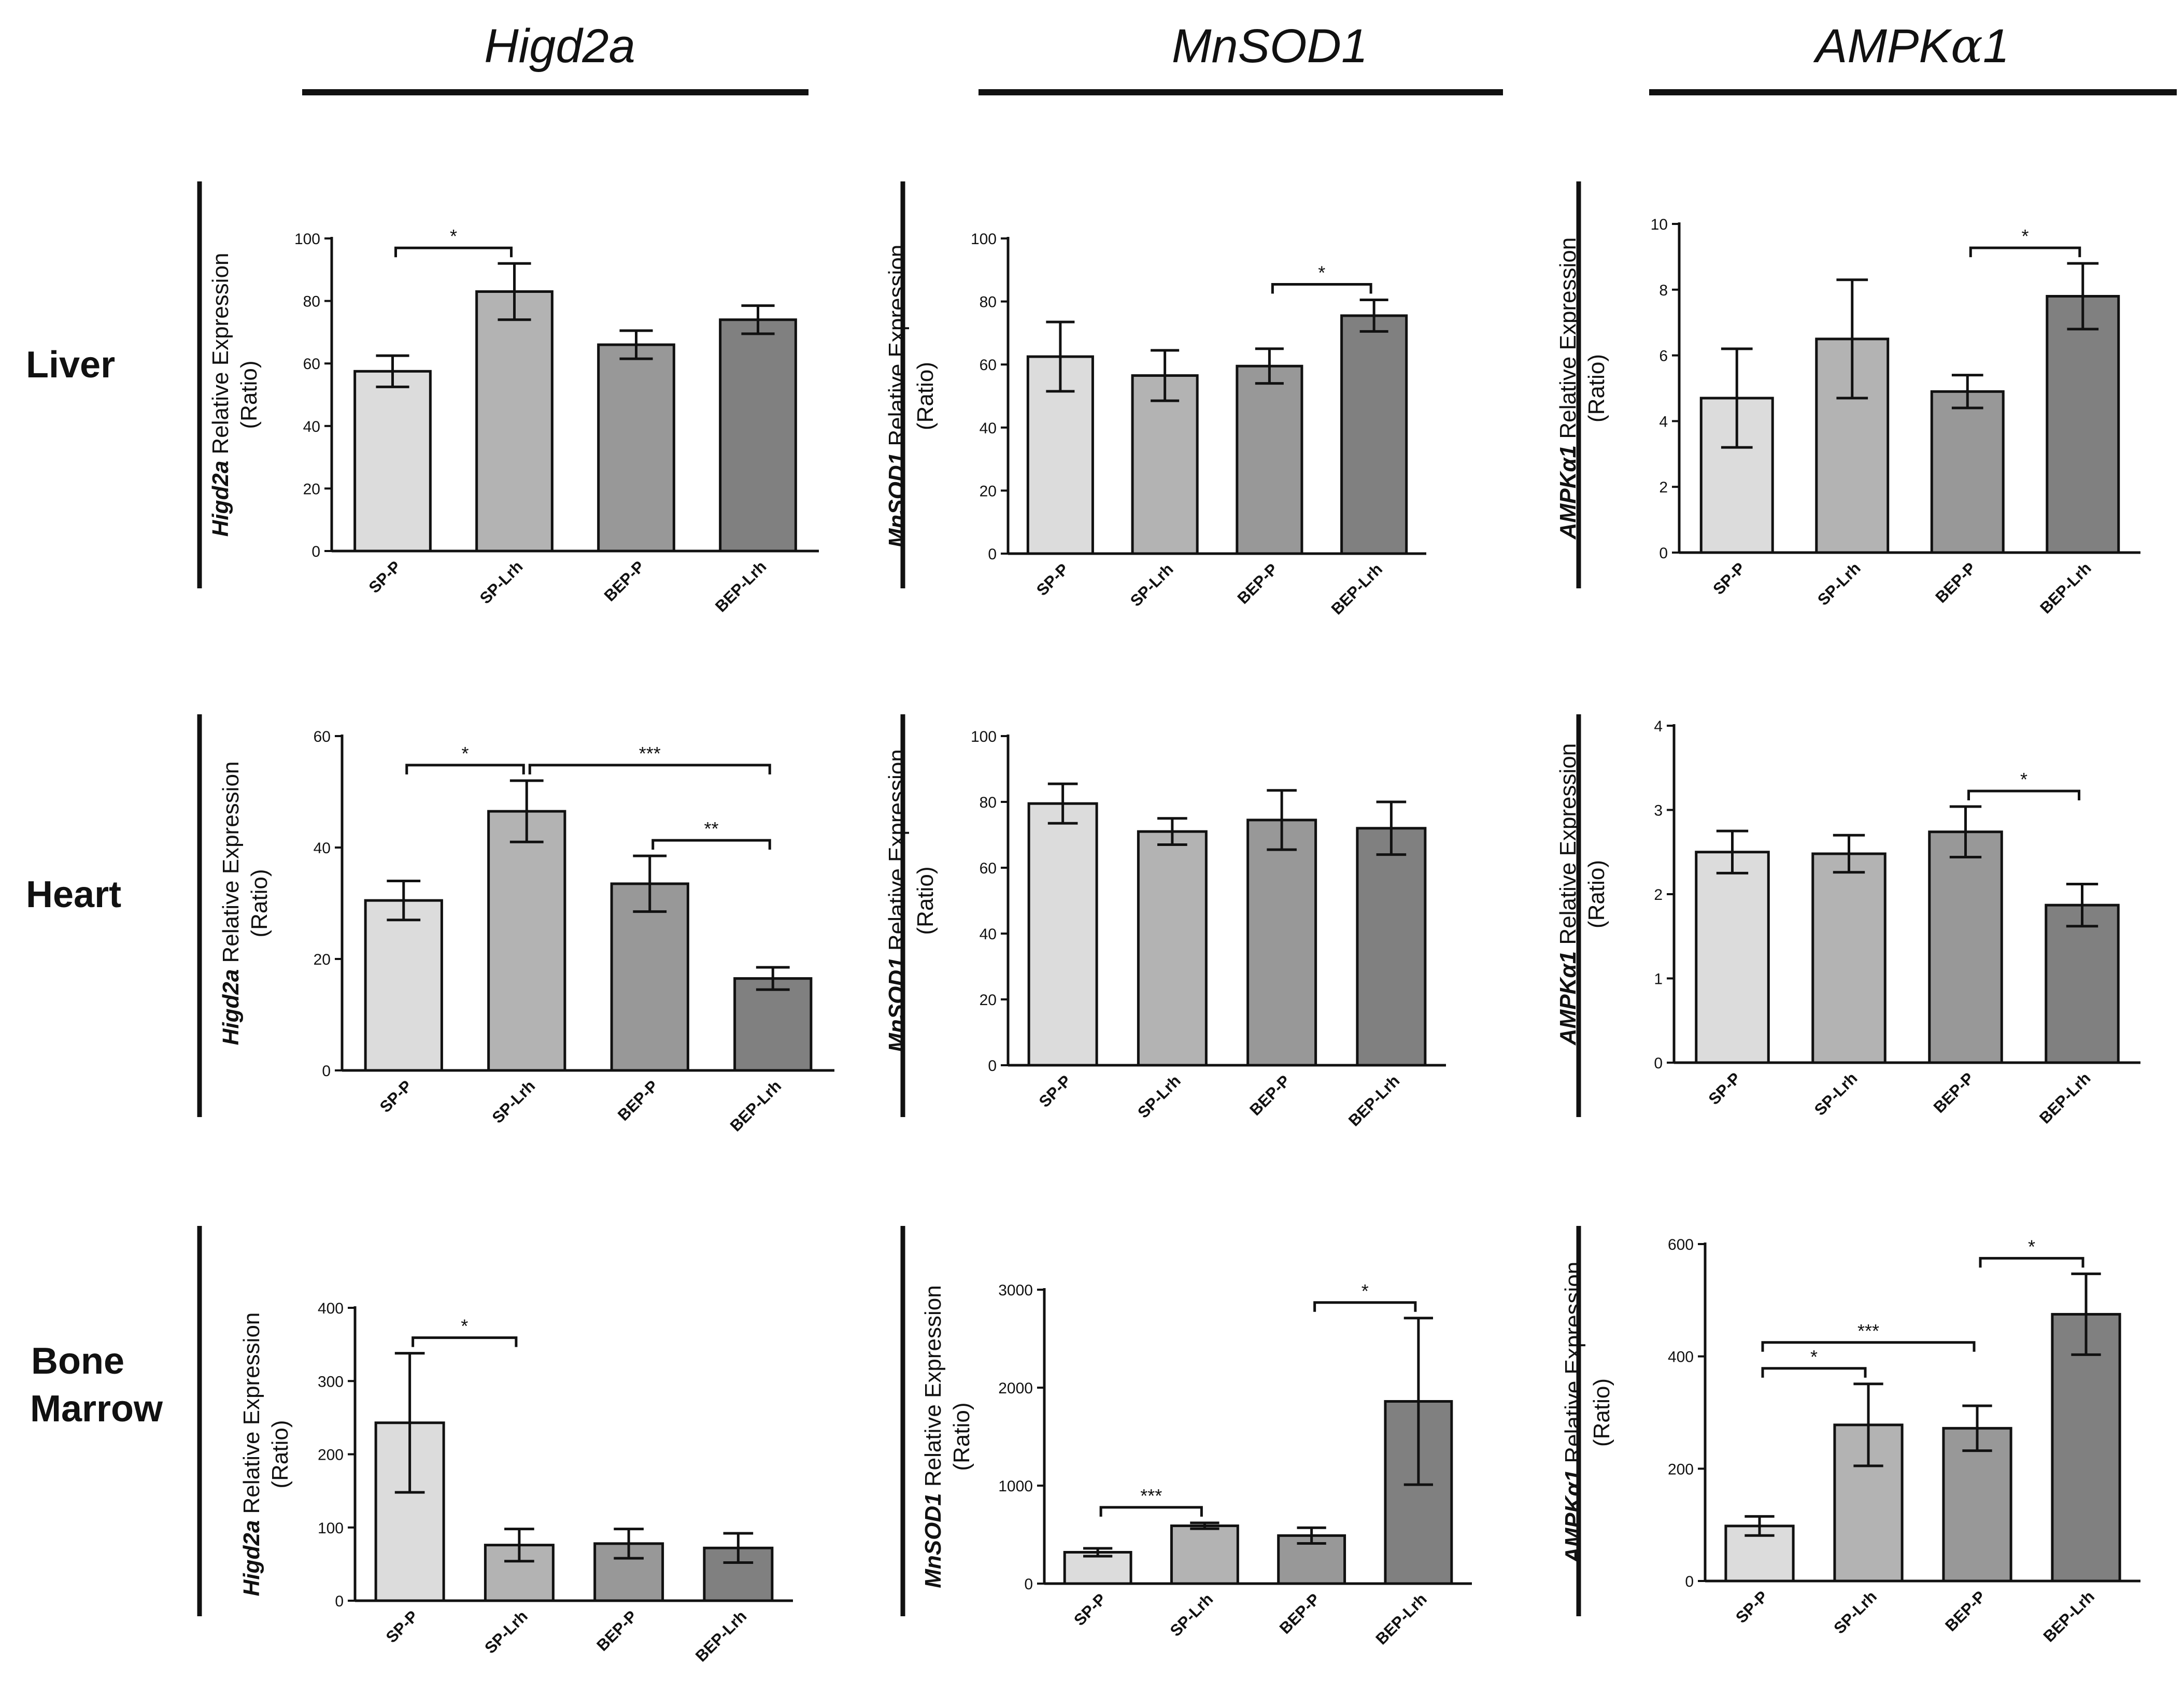 The width and height of the screenshot is (2184, 1708). I want to click on row-label-2: Heart, so click(73, 895).